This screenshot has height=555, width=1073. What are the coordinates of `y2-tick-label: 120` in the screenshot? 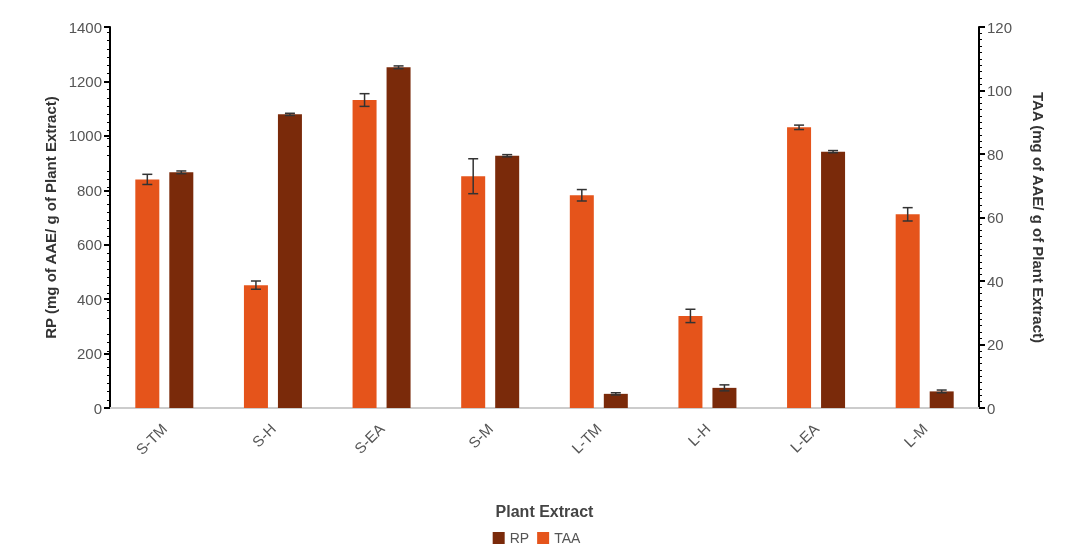 It's located at (1000, 27).